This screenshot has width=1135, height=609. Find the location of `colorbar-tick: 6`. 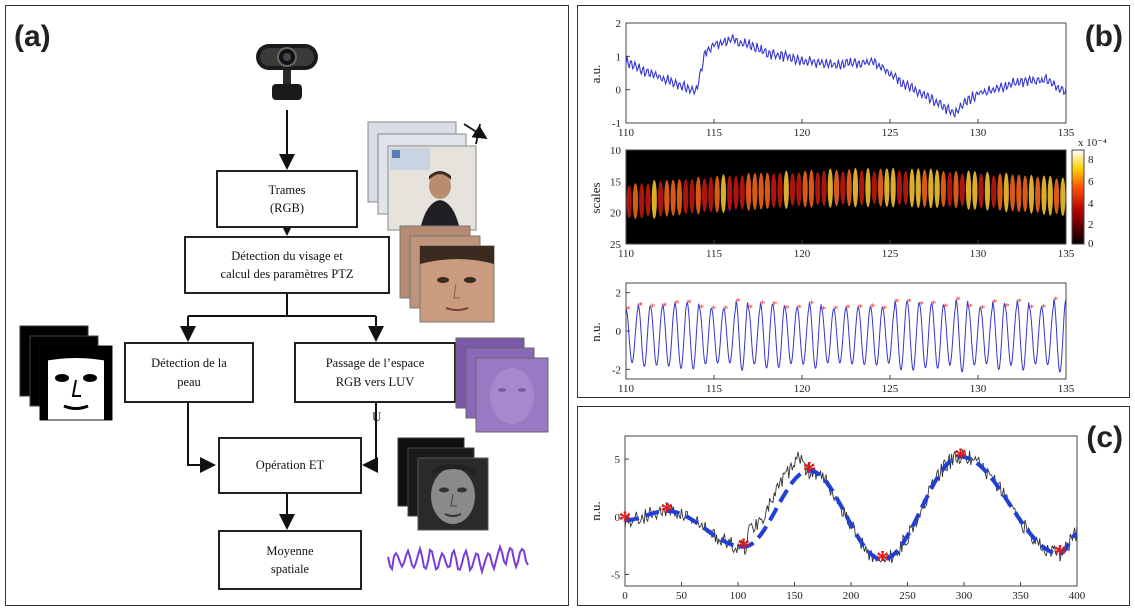

colorbar-tick: 6 is located at coordinates (1091, 182).